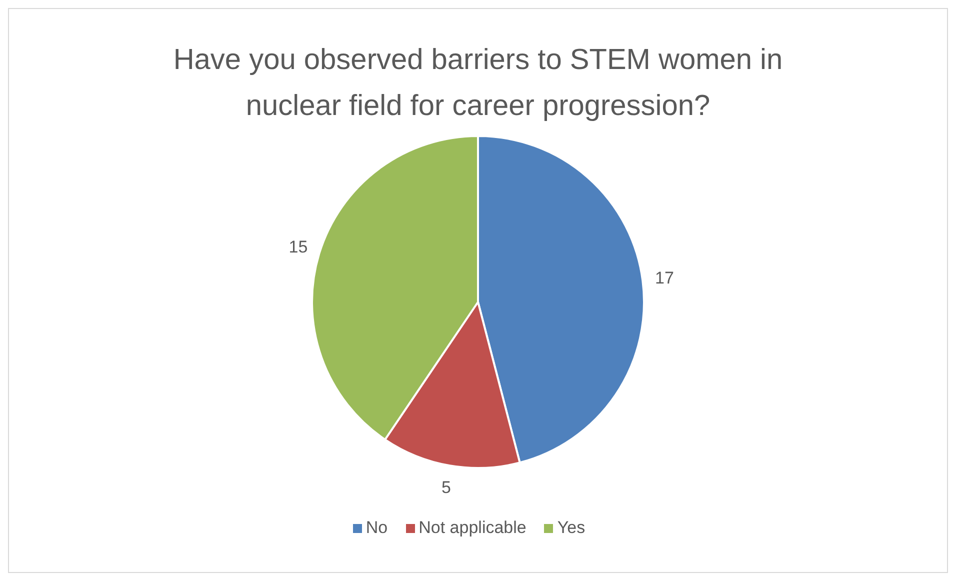 The image size is (956, 581). I want to click on data-label: 17, so click(664, 278).